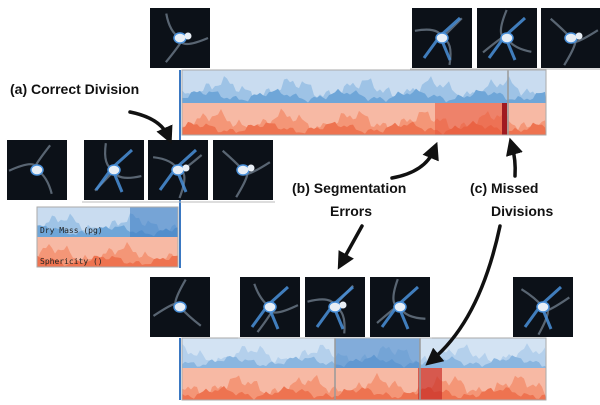 The height and width of the screenshot is (405, 600). I want to click on track-label: Dry Mass (pg), so click(71, 230).